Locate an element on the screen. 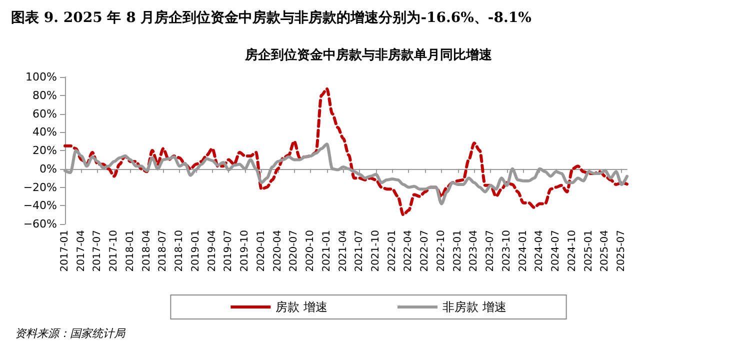 The width and height of the screenshot is (737, 347). x-tick-label: 2021-04 is located at coordinates (343, 251).